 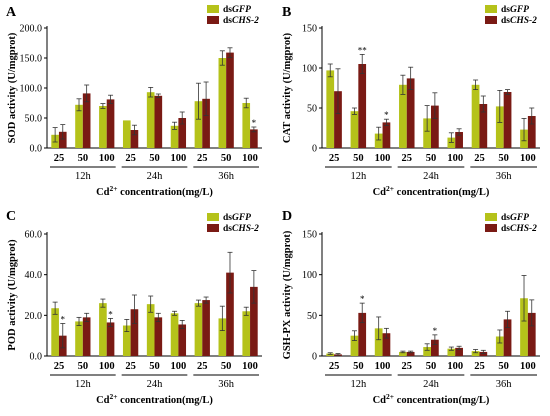 What do you see at coordinates (519, 10) in the screenshot?
I see `legend-italic: GFP` at bounding box center [519, 10].